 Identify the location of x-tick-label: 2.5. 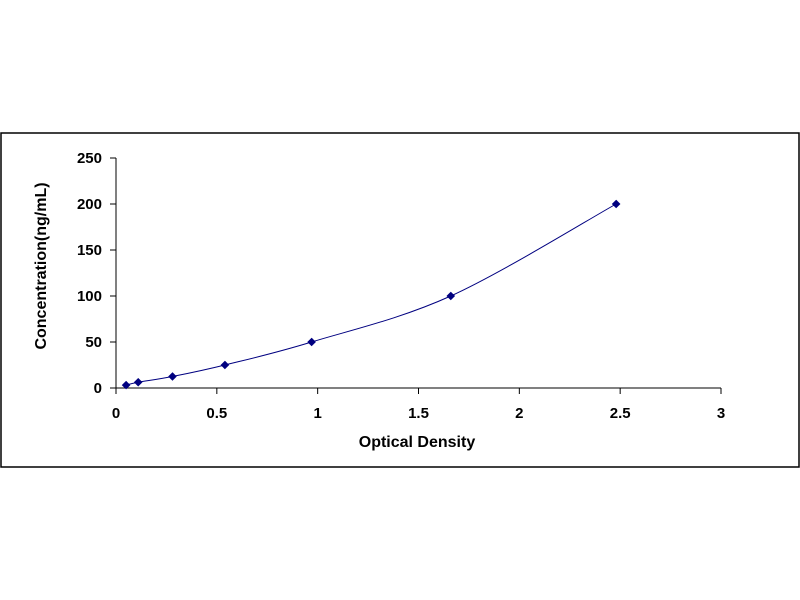
(620, 413).